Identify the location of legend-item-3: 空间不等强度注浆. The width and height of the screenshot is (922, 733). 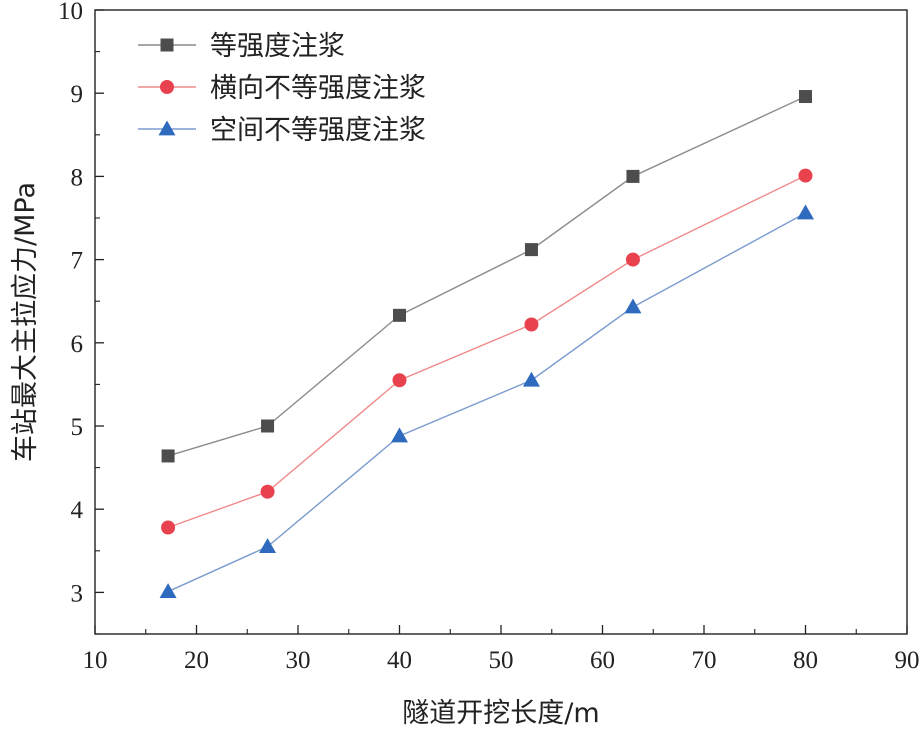
(282, 130).